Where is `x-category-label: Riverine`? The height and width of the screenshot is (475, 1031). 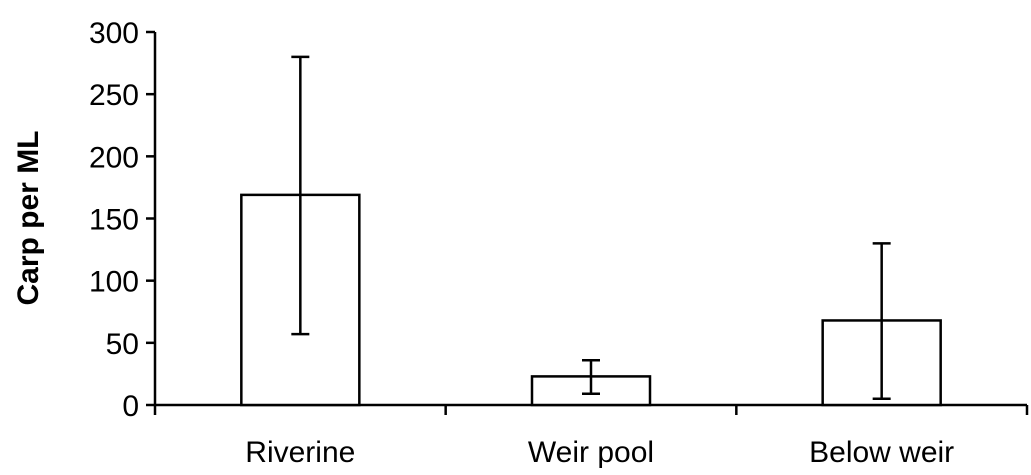 x-category-label: Riverine is located at coordinates (300, 452).